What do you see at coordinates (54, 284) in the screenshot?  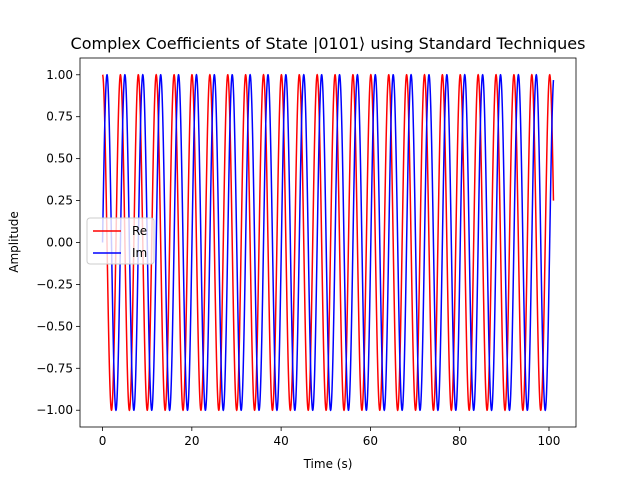 I see `y-tick-label: −0.25` at bounding box center [54, 284].